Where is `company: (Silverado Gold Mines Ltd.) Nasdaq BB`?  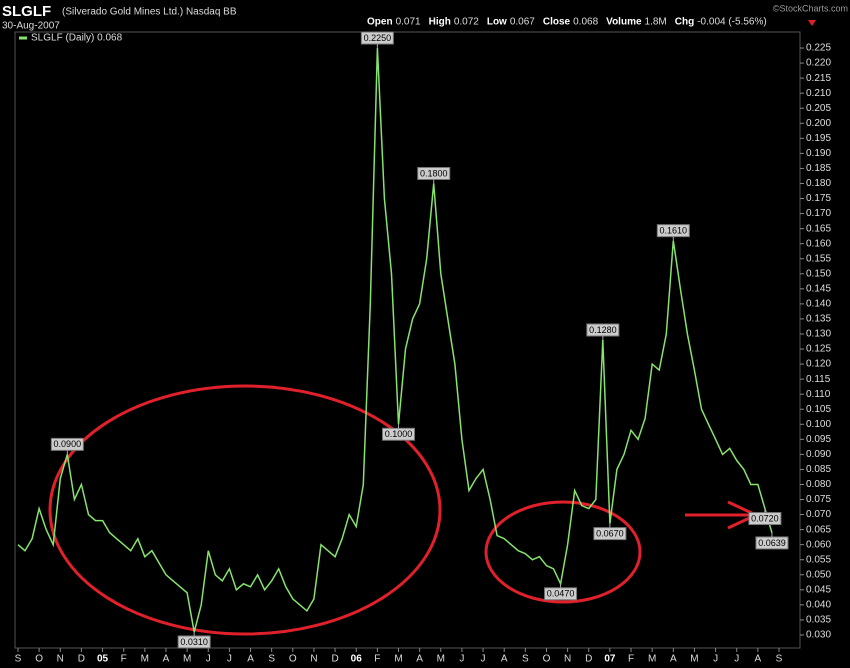 company: (Silverado Gold Mines Ltd.) Nasdaq BB is located at coordinates (149, 12).